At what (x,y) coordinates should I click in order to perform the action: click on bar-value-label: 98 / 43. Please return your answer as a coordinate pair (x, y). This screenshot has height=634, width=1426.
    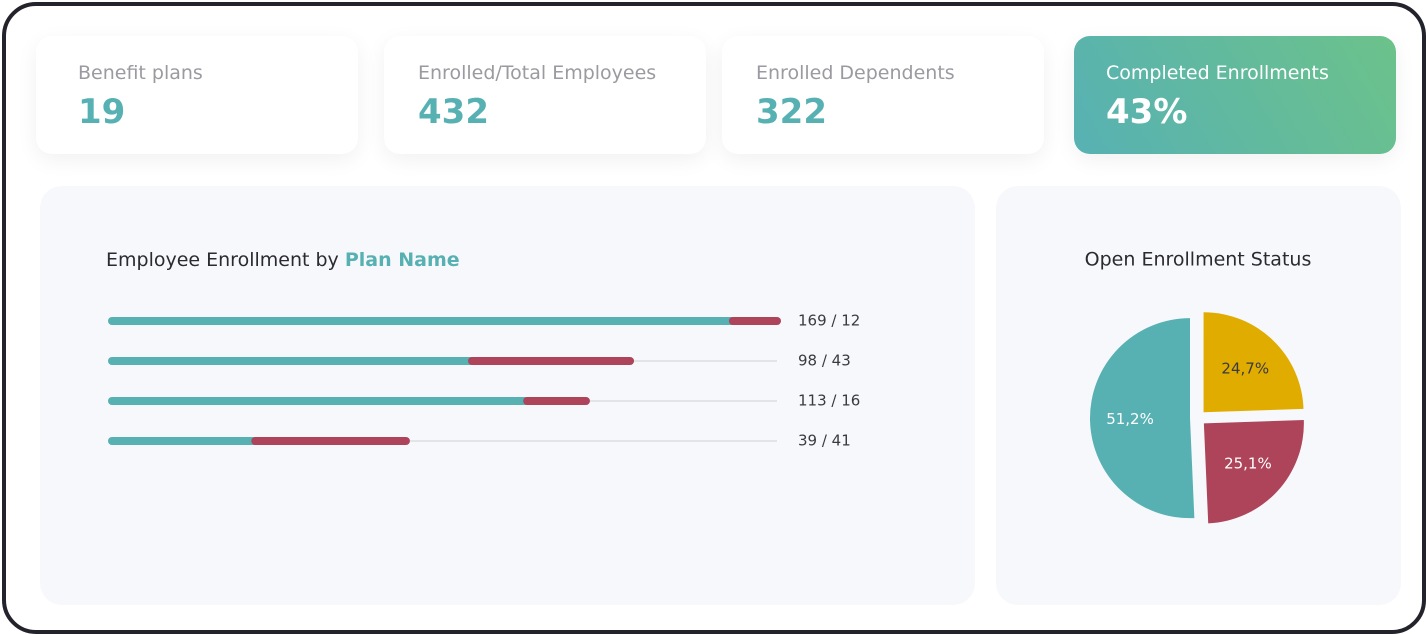
    Looking at the image, I should click on (824, 361).